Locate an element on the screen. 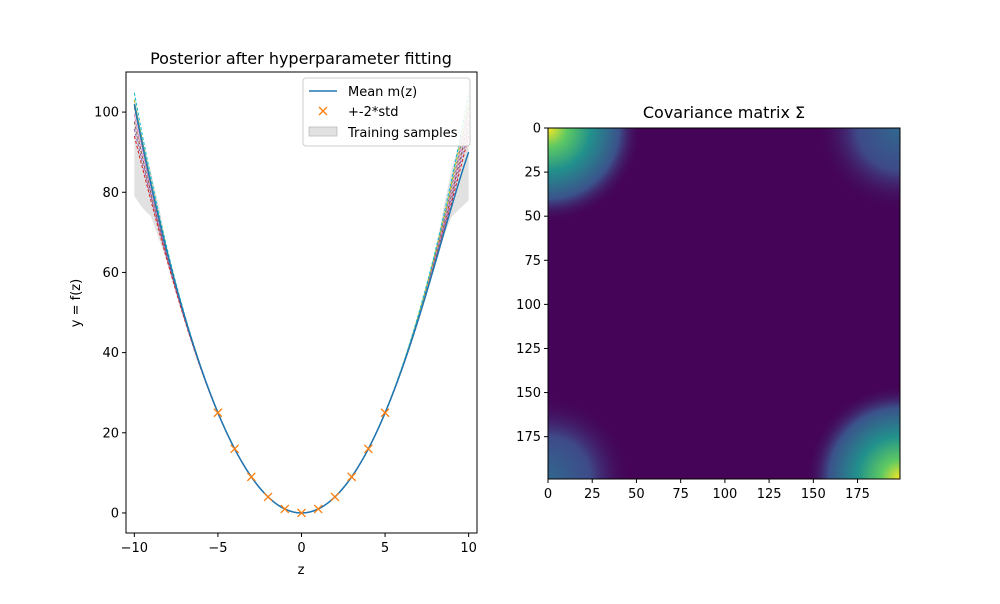  y-tick-label: 60 is located at coordinates (110, 273).